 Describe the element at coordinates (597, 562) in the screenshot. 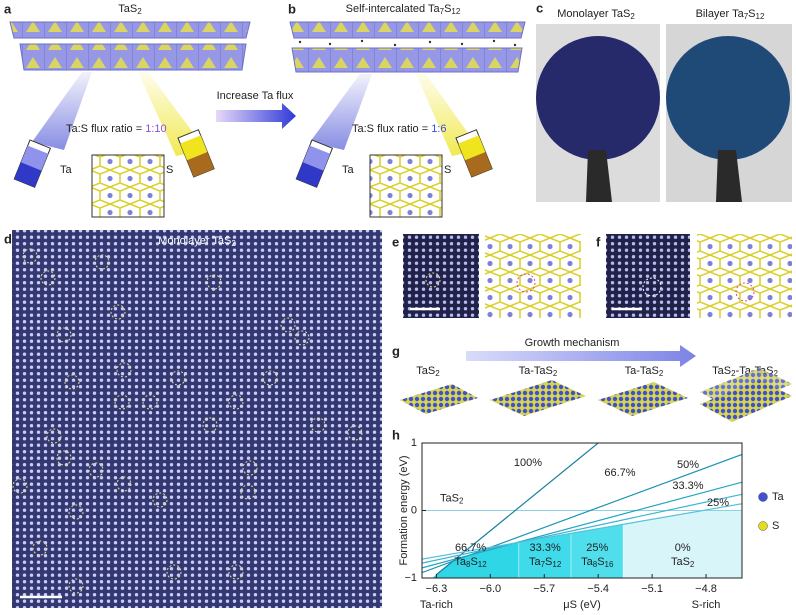

I see `region-phase: Ta8S16` at that location.